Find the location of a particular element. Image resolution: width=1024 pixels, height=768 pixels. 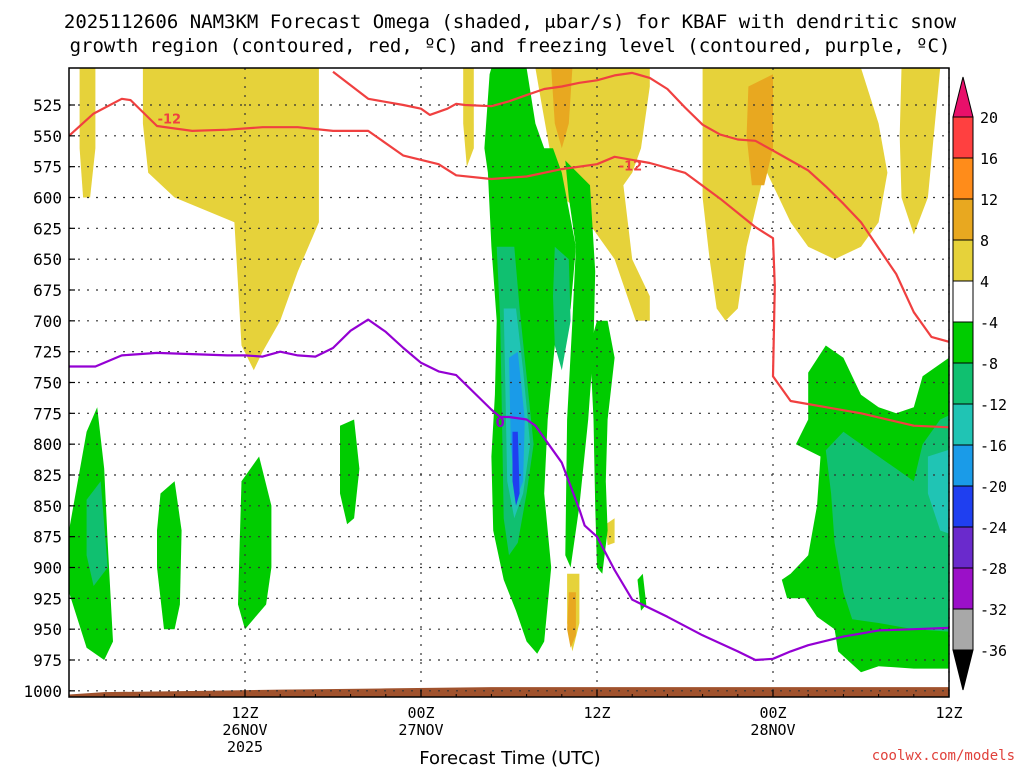

y-tick-label: 675 is located at coordinates (47, 290).